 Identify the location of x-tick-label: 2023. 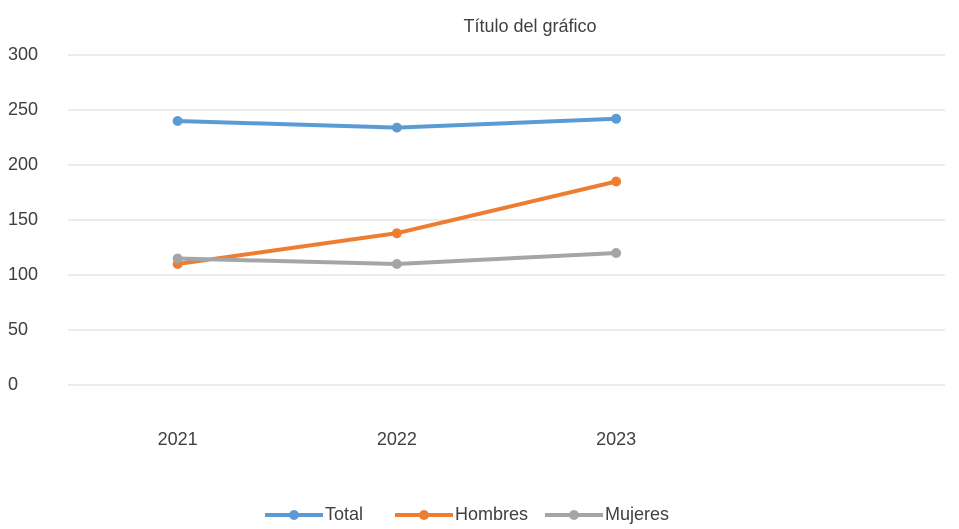
(616, 439).